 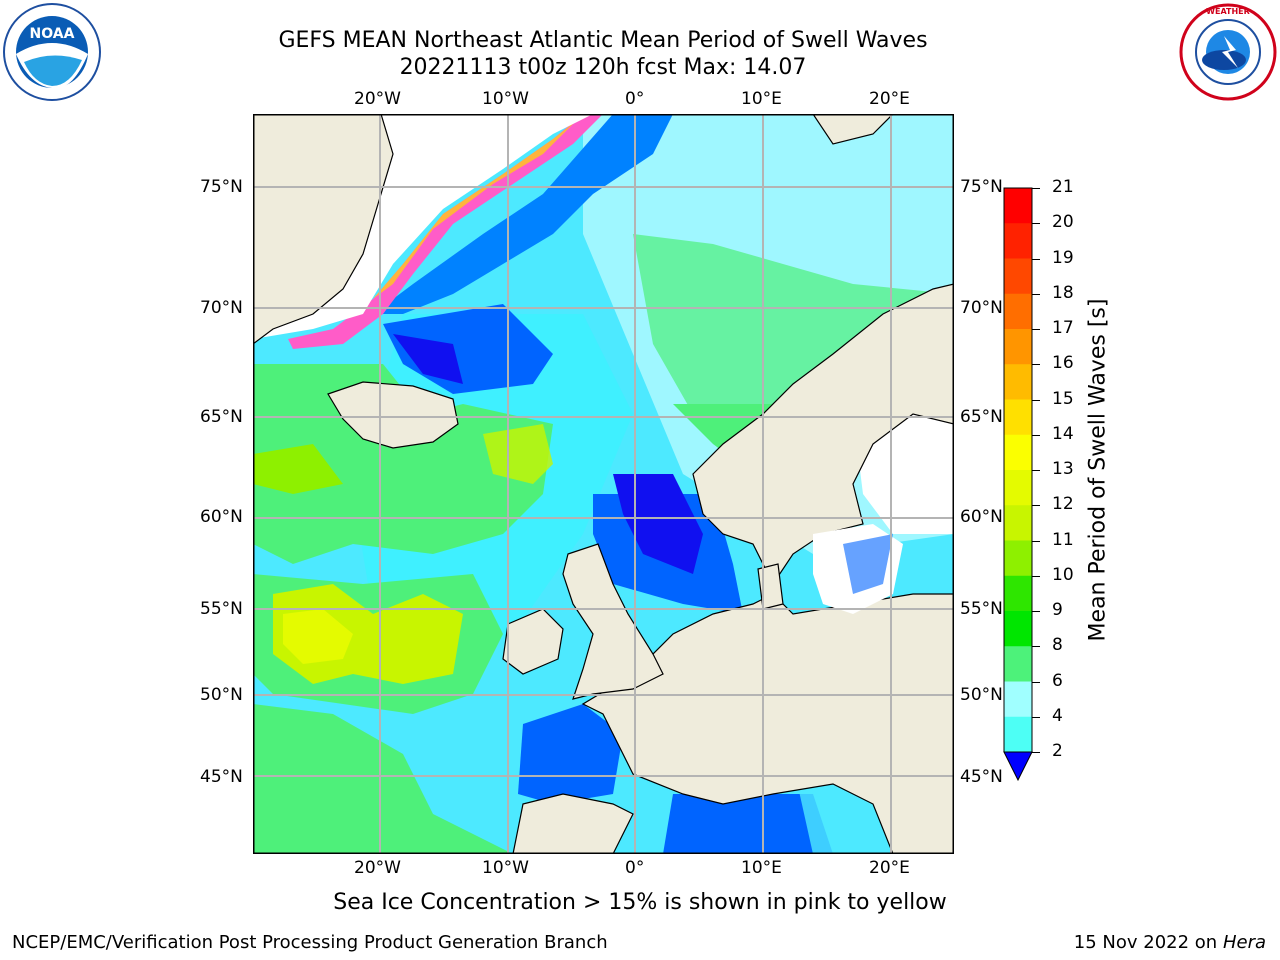 What do you see at coordinates (981, 308) in the screenshot?
I see `lat-label-right: 70°N` at bounding box center [981, 308].